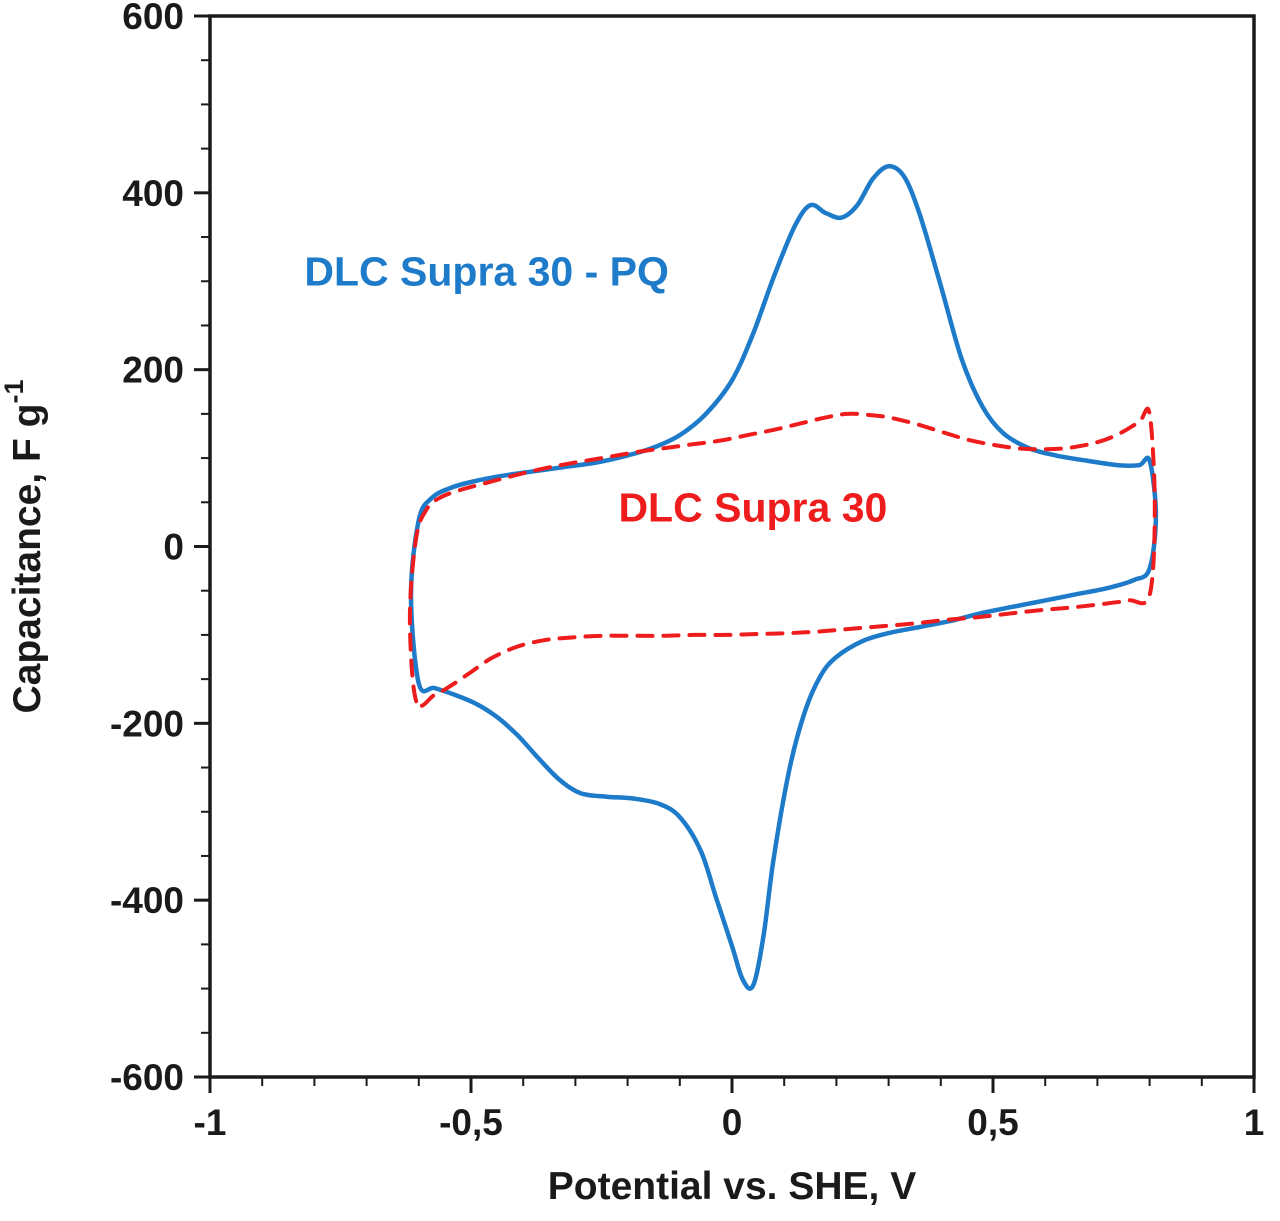 The height and width of the screenshot is (1221, 1280). What do you see at coordinates (147, 1077) in the screenshot?
I see `y-tick-label: -600` at bounding box center [147, 1077].